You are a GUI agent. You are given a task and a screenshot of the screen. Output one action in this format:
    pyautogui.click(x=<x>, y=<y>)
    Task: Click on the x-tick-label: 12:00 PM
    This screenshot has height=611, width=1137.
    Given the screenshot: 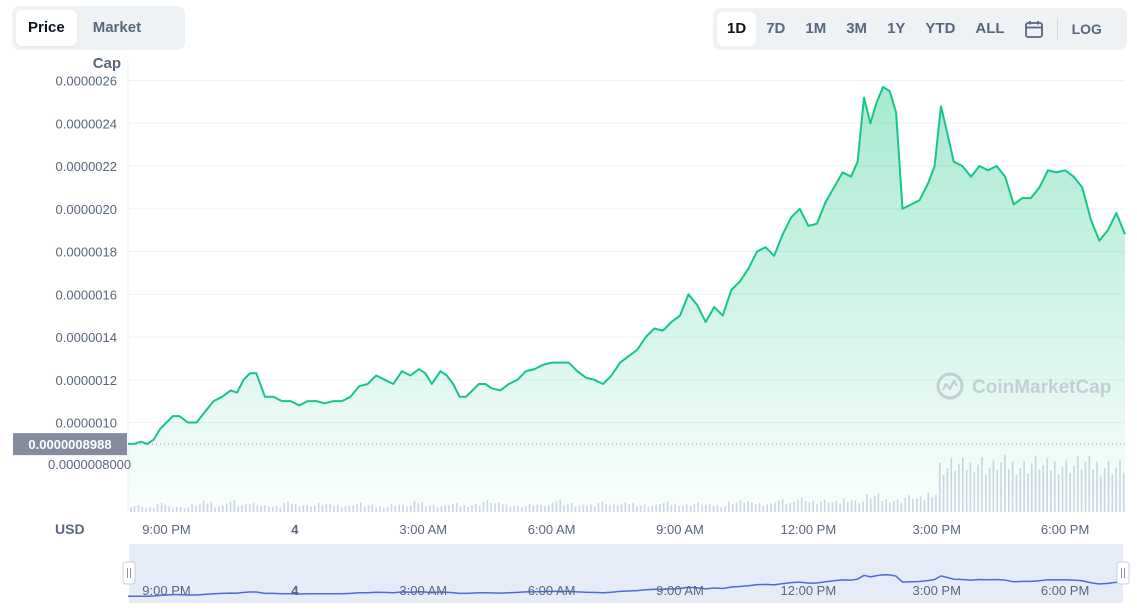 What is the action you would take?
    pyautogui.click(x=809, y=529)
    